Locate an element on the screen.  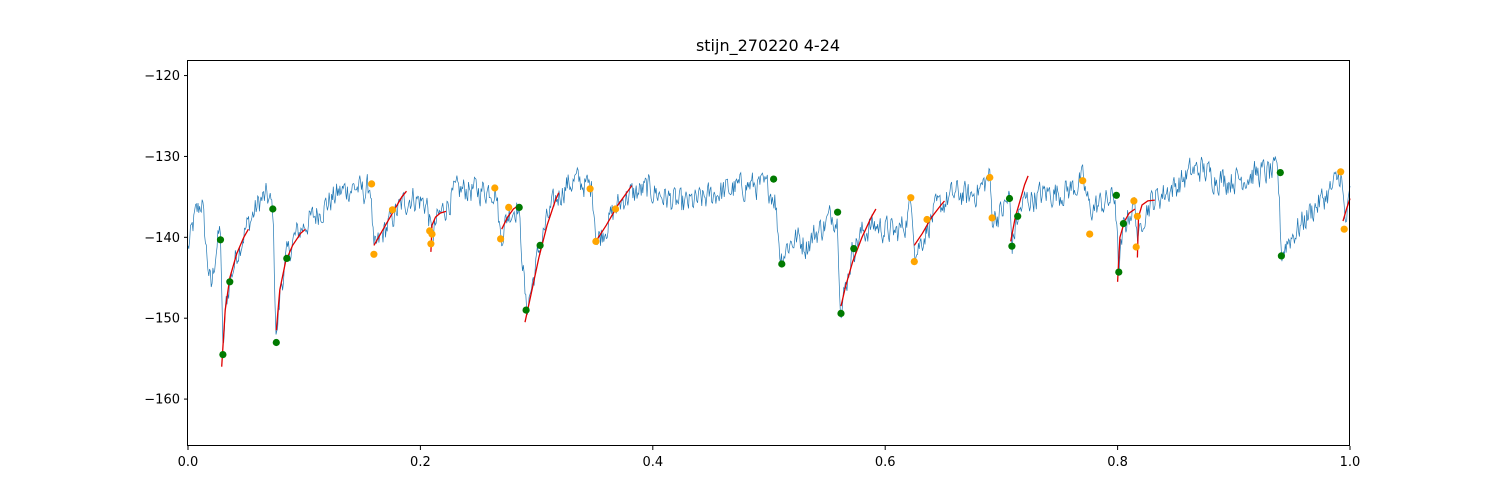
y-tick-label-2: −140 is located at coordinates (162, 238).